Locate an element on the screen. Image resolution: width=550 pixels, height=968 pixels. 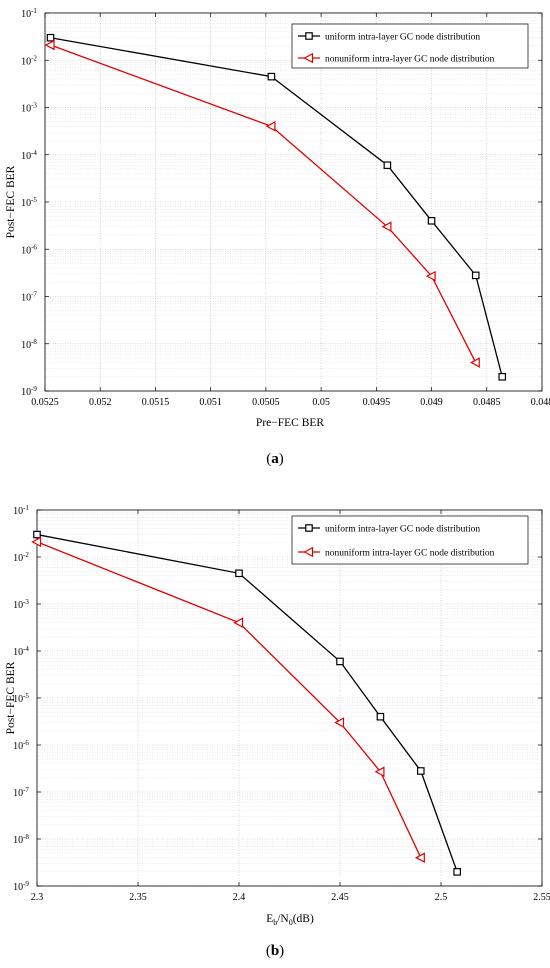
x-tick-label: 2.4 is located at coordinates (239, 897).